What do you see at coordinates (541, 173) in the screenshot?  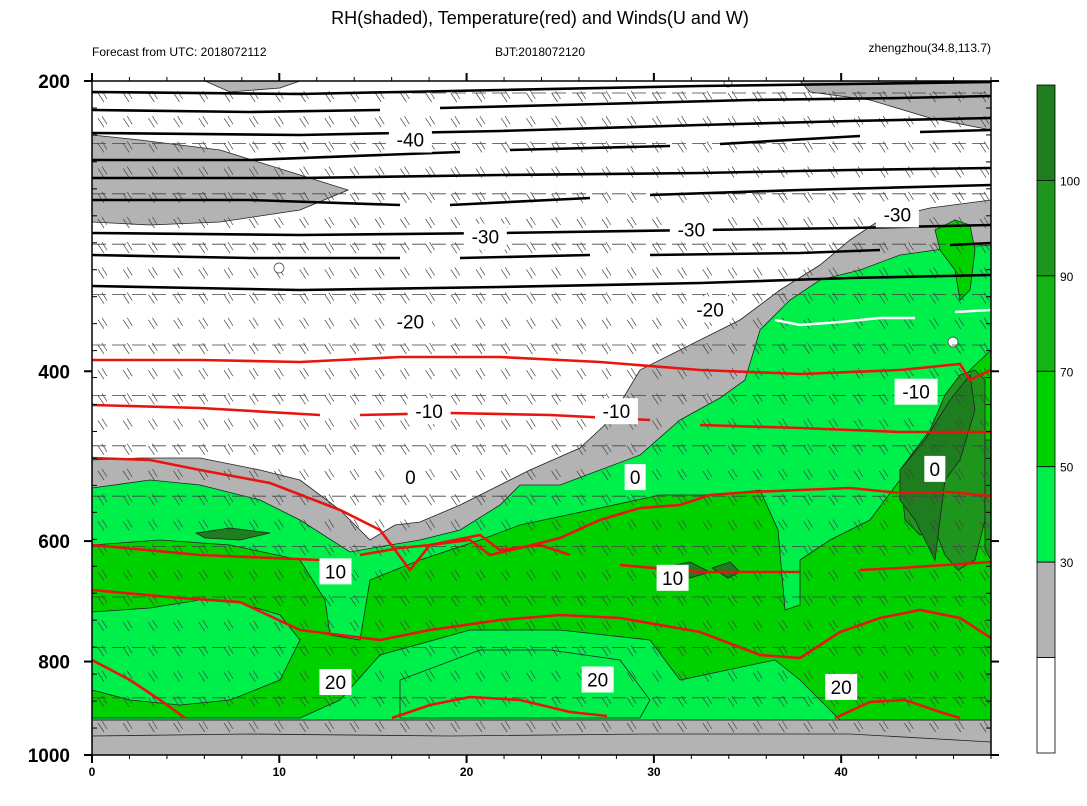 I see `isotherm-minus25` at bounding box center [541, 173].